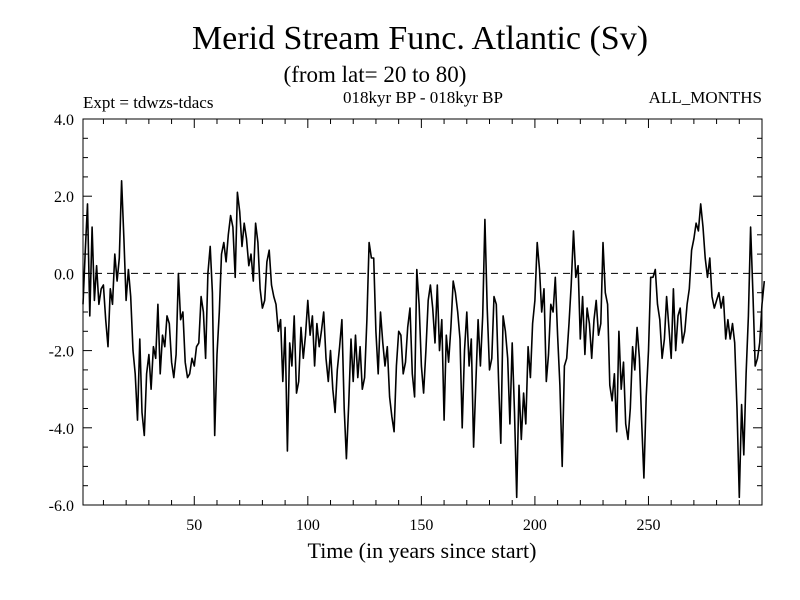  I want to click on y-tick-label: -4.0, so click(61, 429).